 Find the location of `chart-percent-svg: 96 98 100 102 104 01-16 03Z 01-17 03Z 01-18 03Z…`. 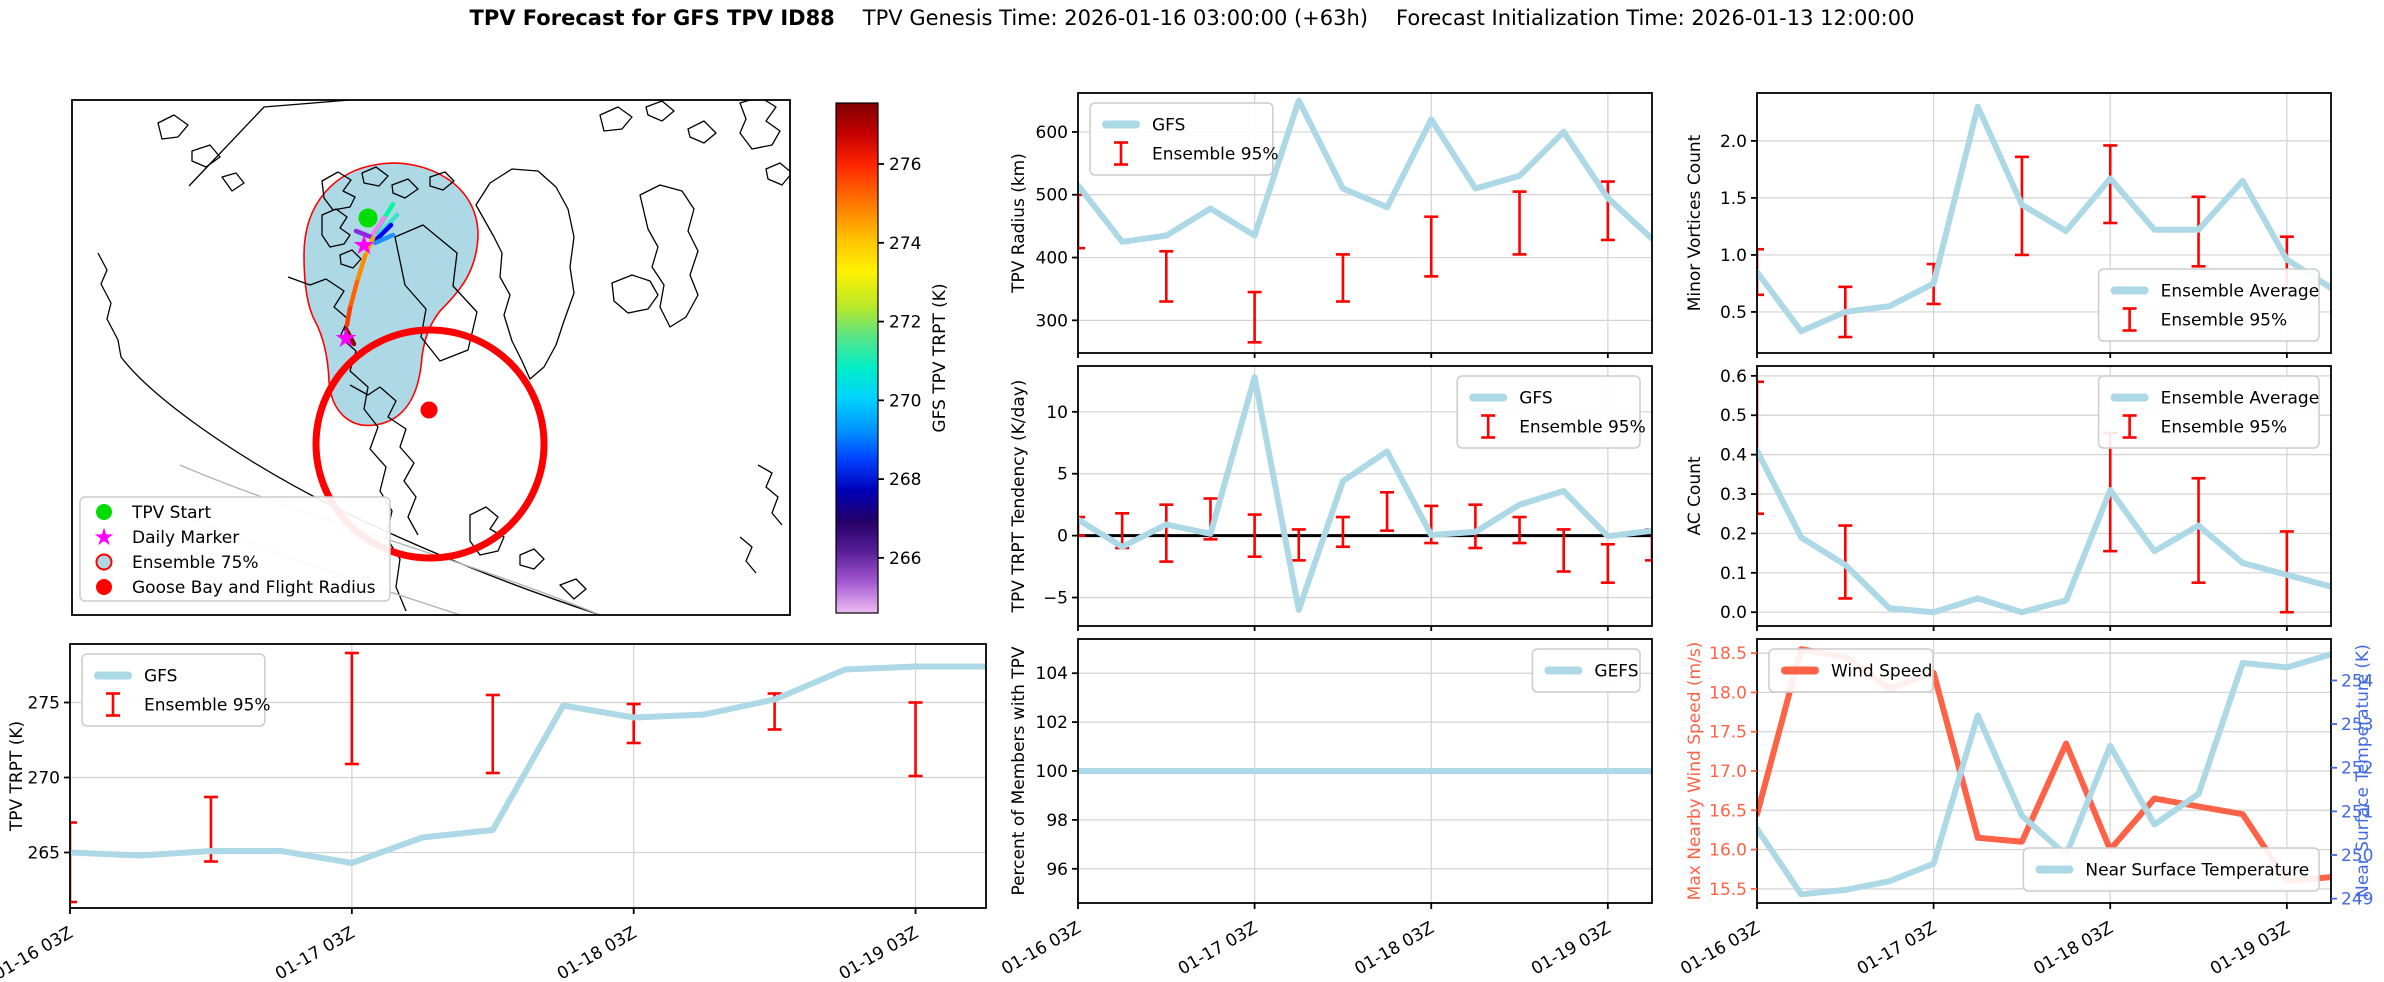

chart-percent-svg: 96 98 100 102 104 01-16 03Z 01-17 03Z 01-18 03Z… is located at coordinates (1325, 808).